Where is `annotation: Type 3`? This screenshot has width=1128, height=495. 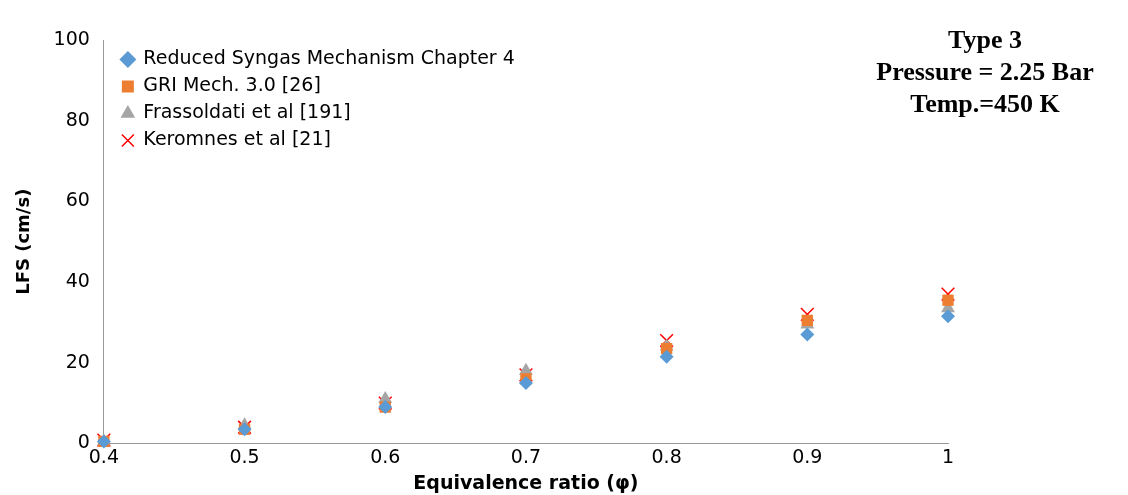
annotation: Type 3 is located at coordinates (985, 39).